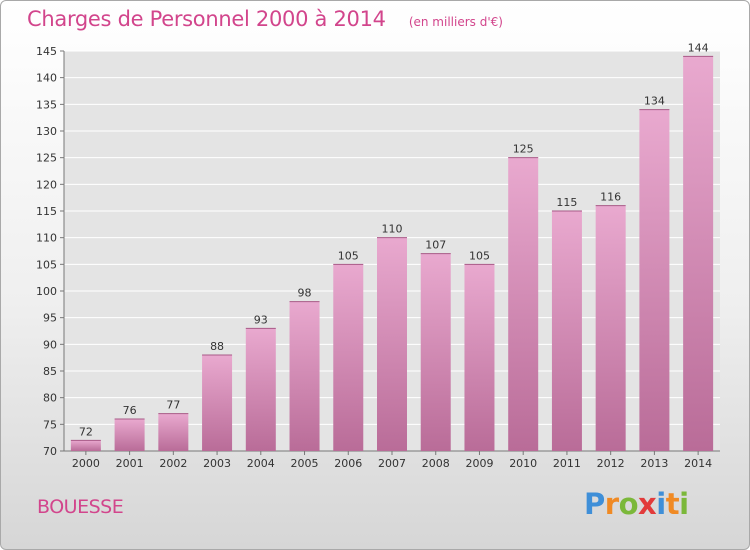 The height and width of the screenshot is (550, 750). What do you see at coordinates (305, 293) in the screenshot?
I see `data-label: 98` at bounding box center [305, 293].